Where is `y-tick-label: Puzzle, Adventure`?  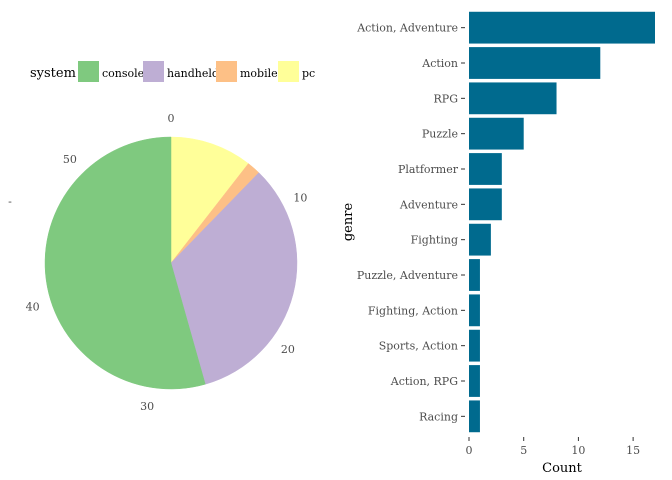 y-tick-label: Puzzle, Adventure is located at coordinates (407, 275).